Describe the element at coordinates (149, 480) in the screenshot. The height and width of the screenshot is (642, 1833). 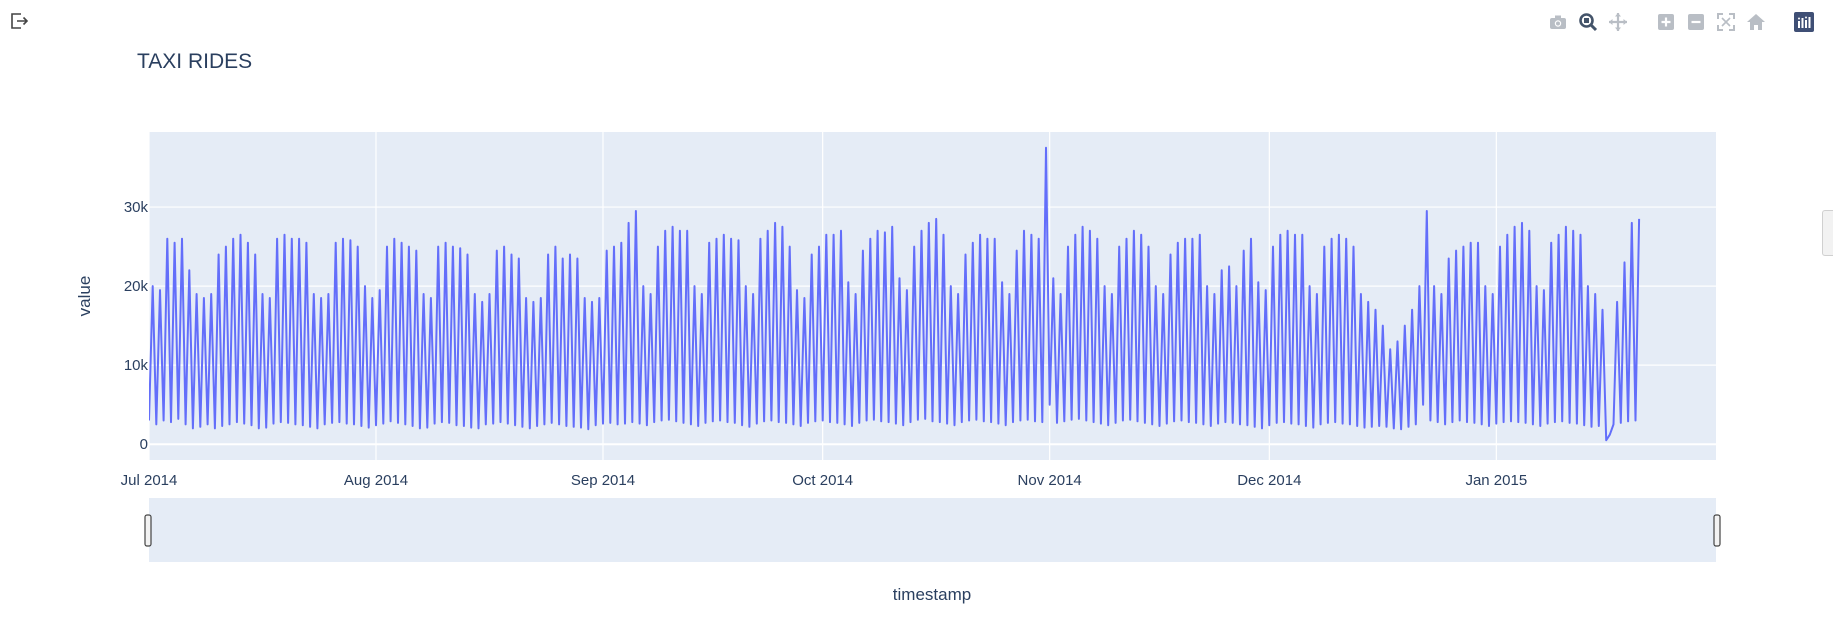
I see `x-tick-label: Jul 2014` at that location.